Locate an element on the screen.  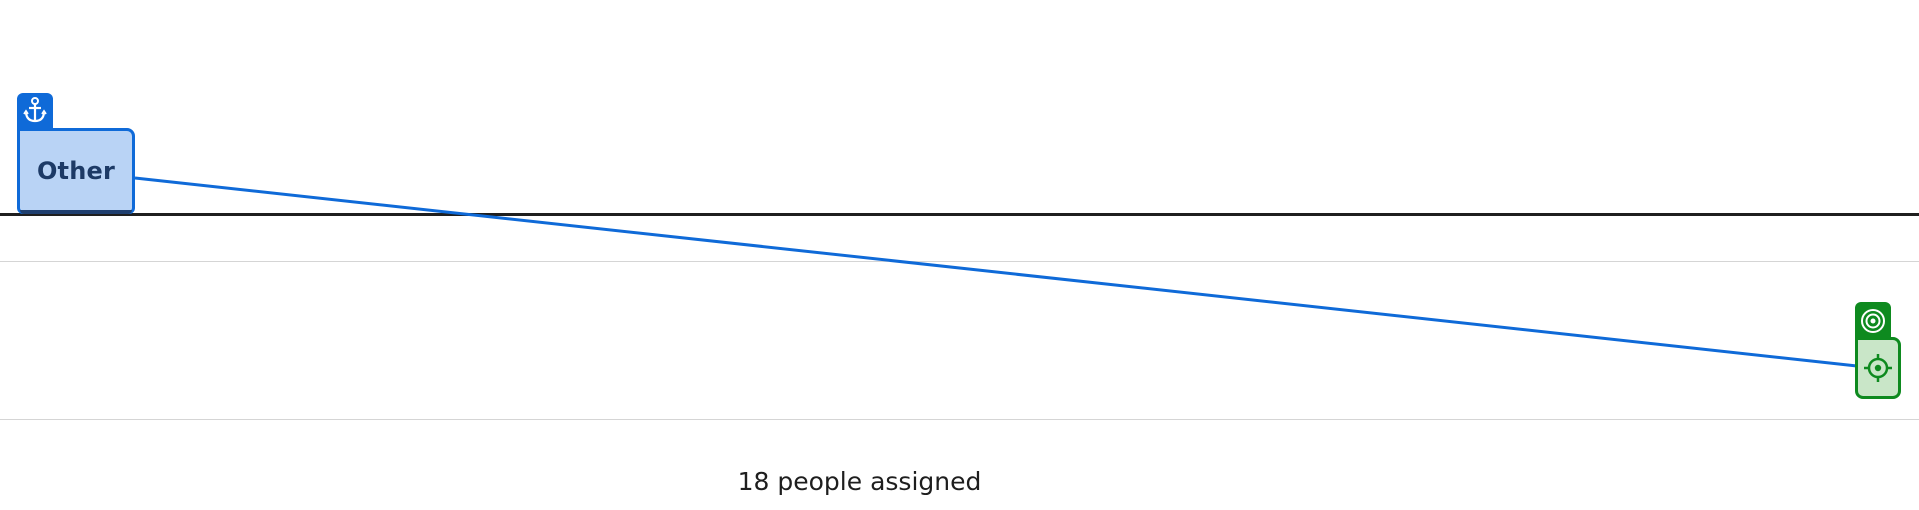
target-icon is located at coordinates (1873, 321).